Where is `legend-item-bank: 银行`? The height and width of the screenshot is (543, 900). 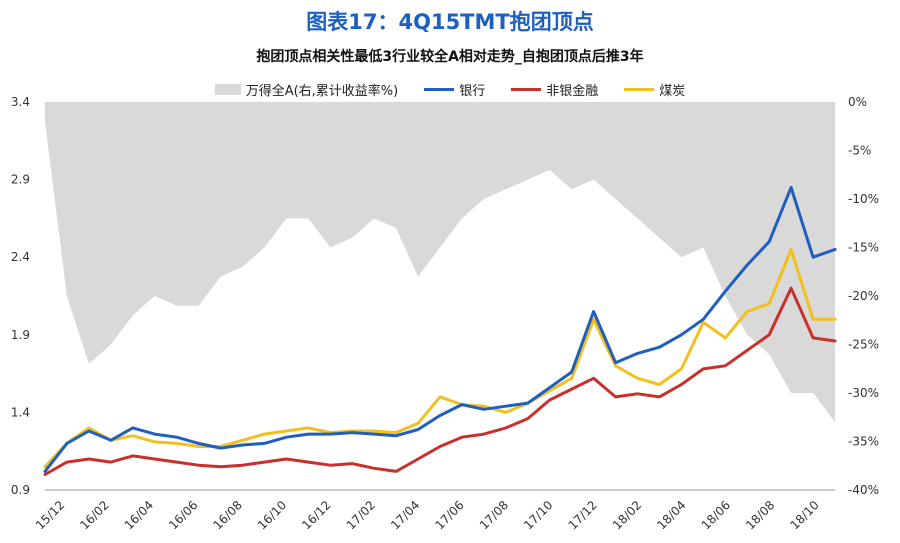
legend-item-bank: 银行 is located at coordinates (454, 89).